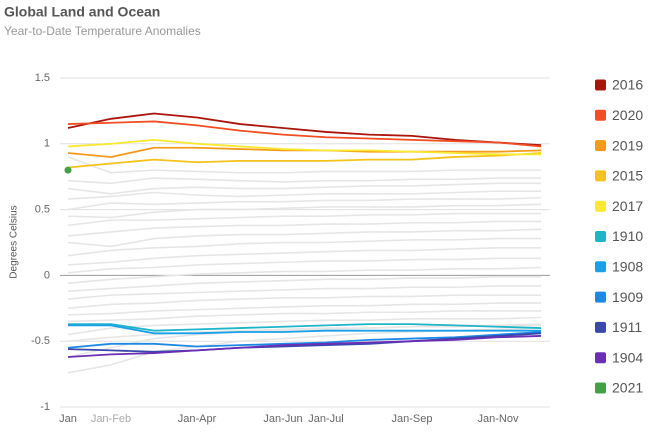  I want to click on x-tick-label: Jan-Nov, so click(498, 419).